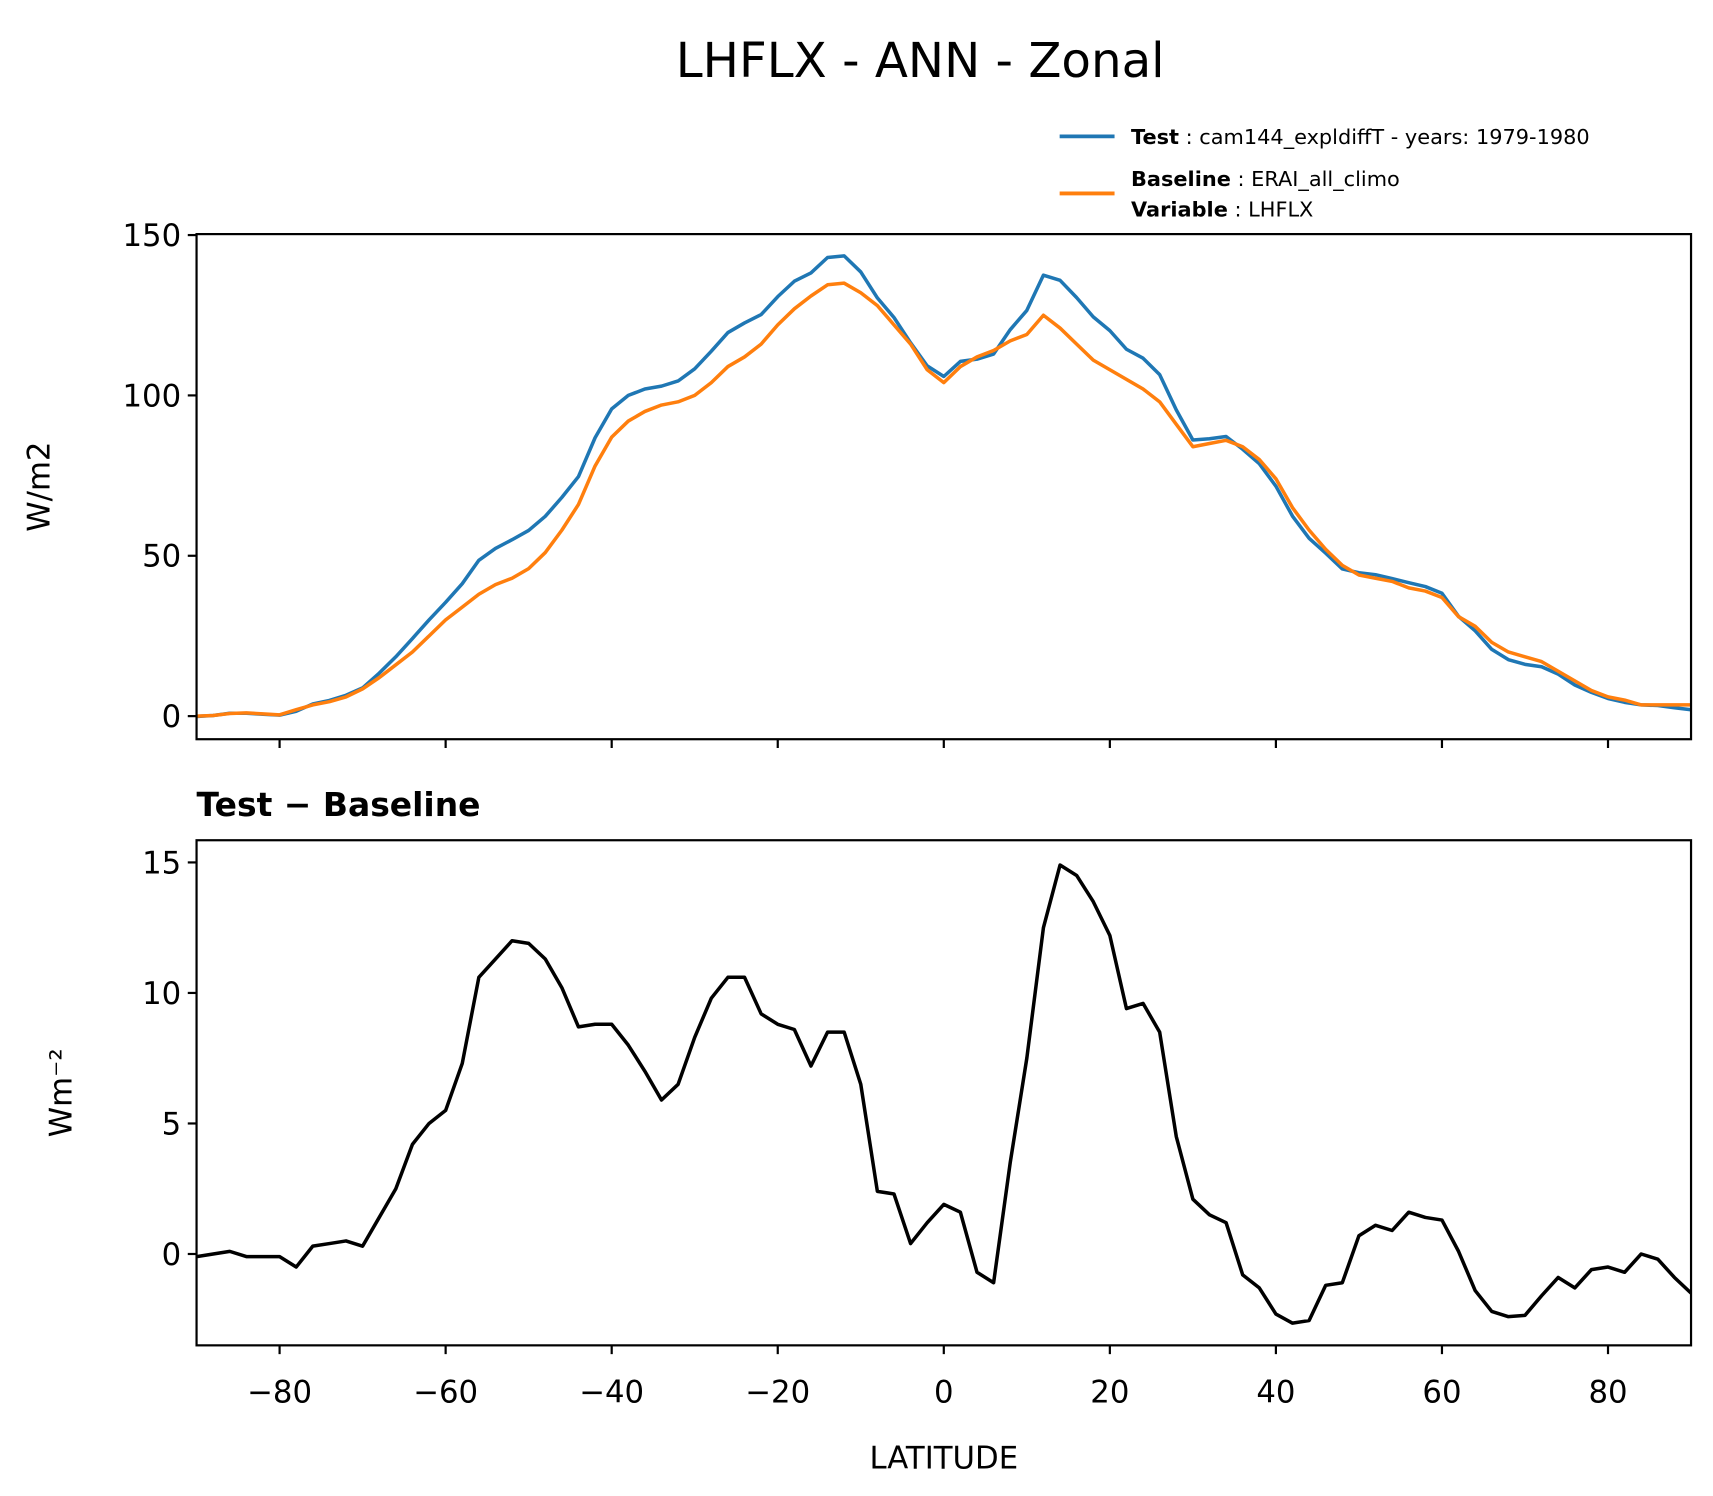 This screenshot has height=1496, width=1713. What do you see at coordinates (1607, 1392) in the screenshot?
I see `x-tick-label: 80` at bounding box center [1607, 1392].